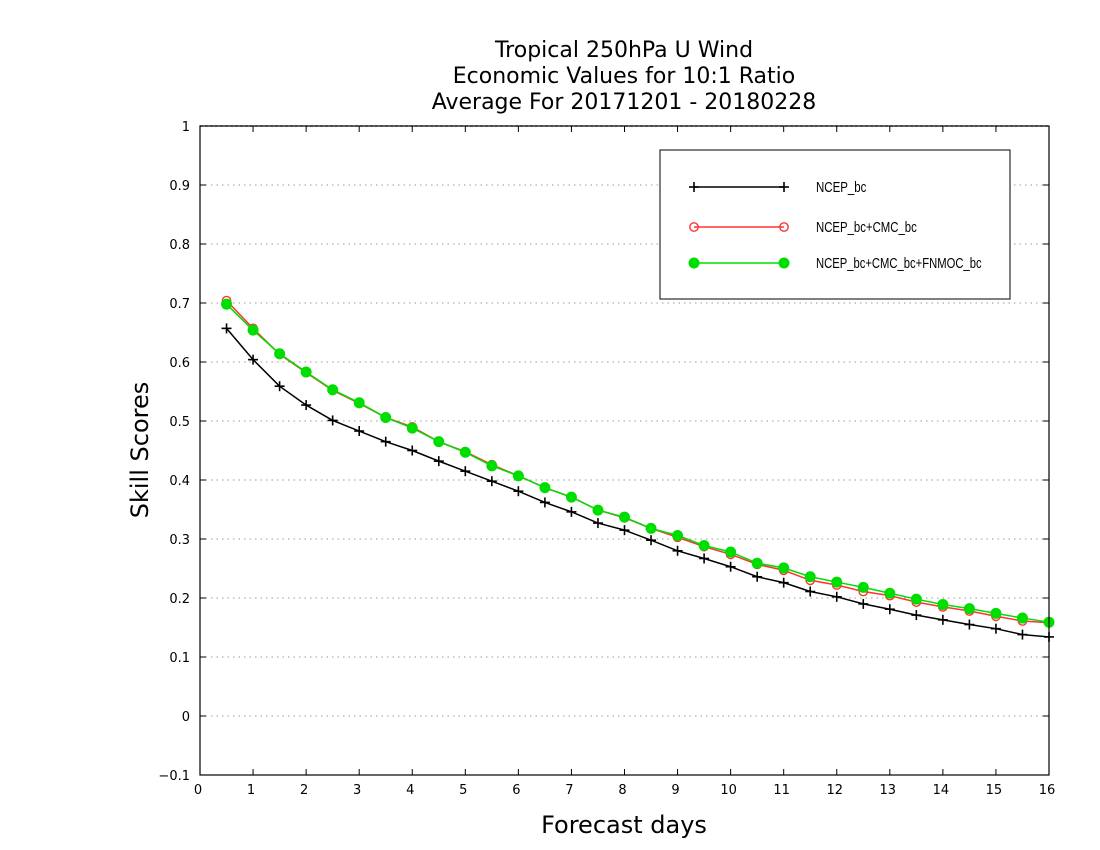  Describe the element at coordinates (179, 658) in the screenshot. I see `y-tick-label: 0.1` at that location.